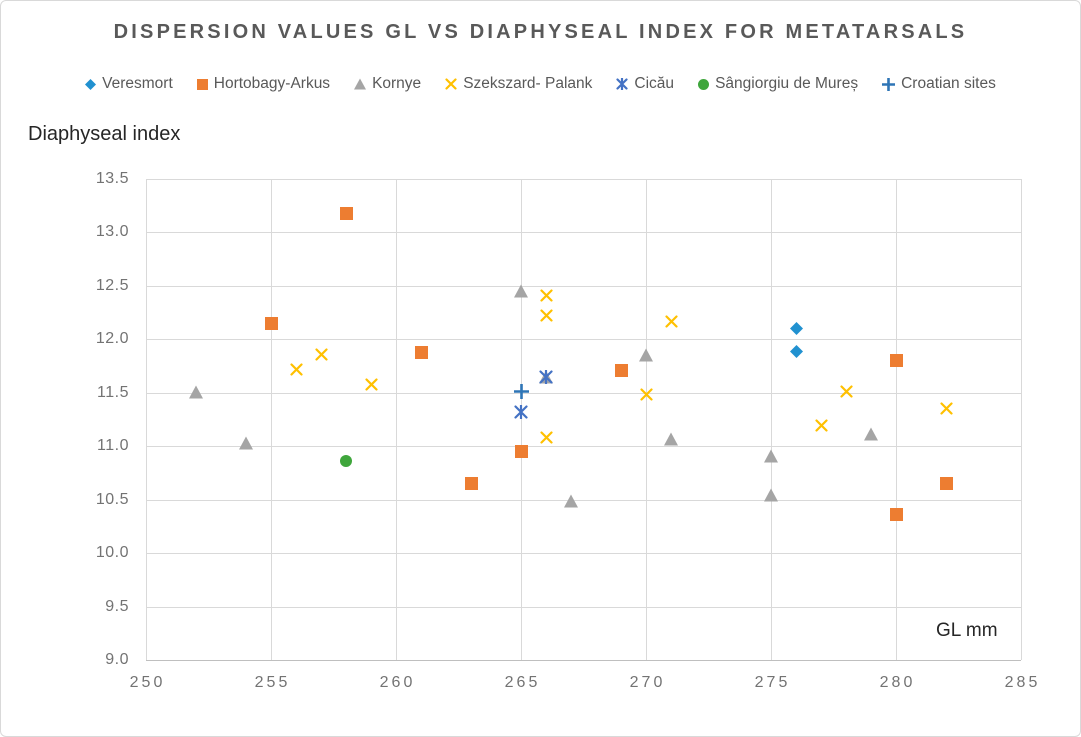  I want to click on legend-label: Szekszard- Palank, so click(528, 83).